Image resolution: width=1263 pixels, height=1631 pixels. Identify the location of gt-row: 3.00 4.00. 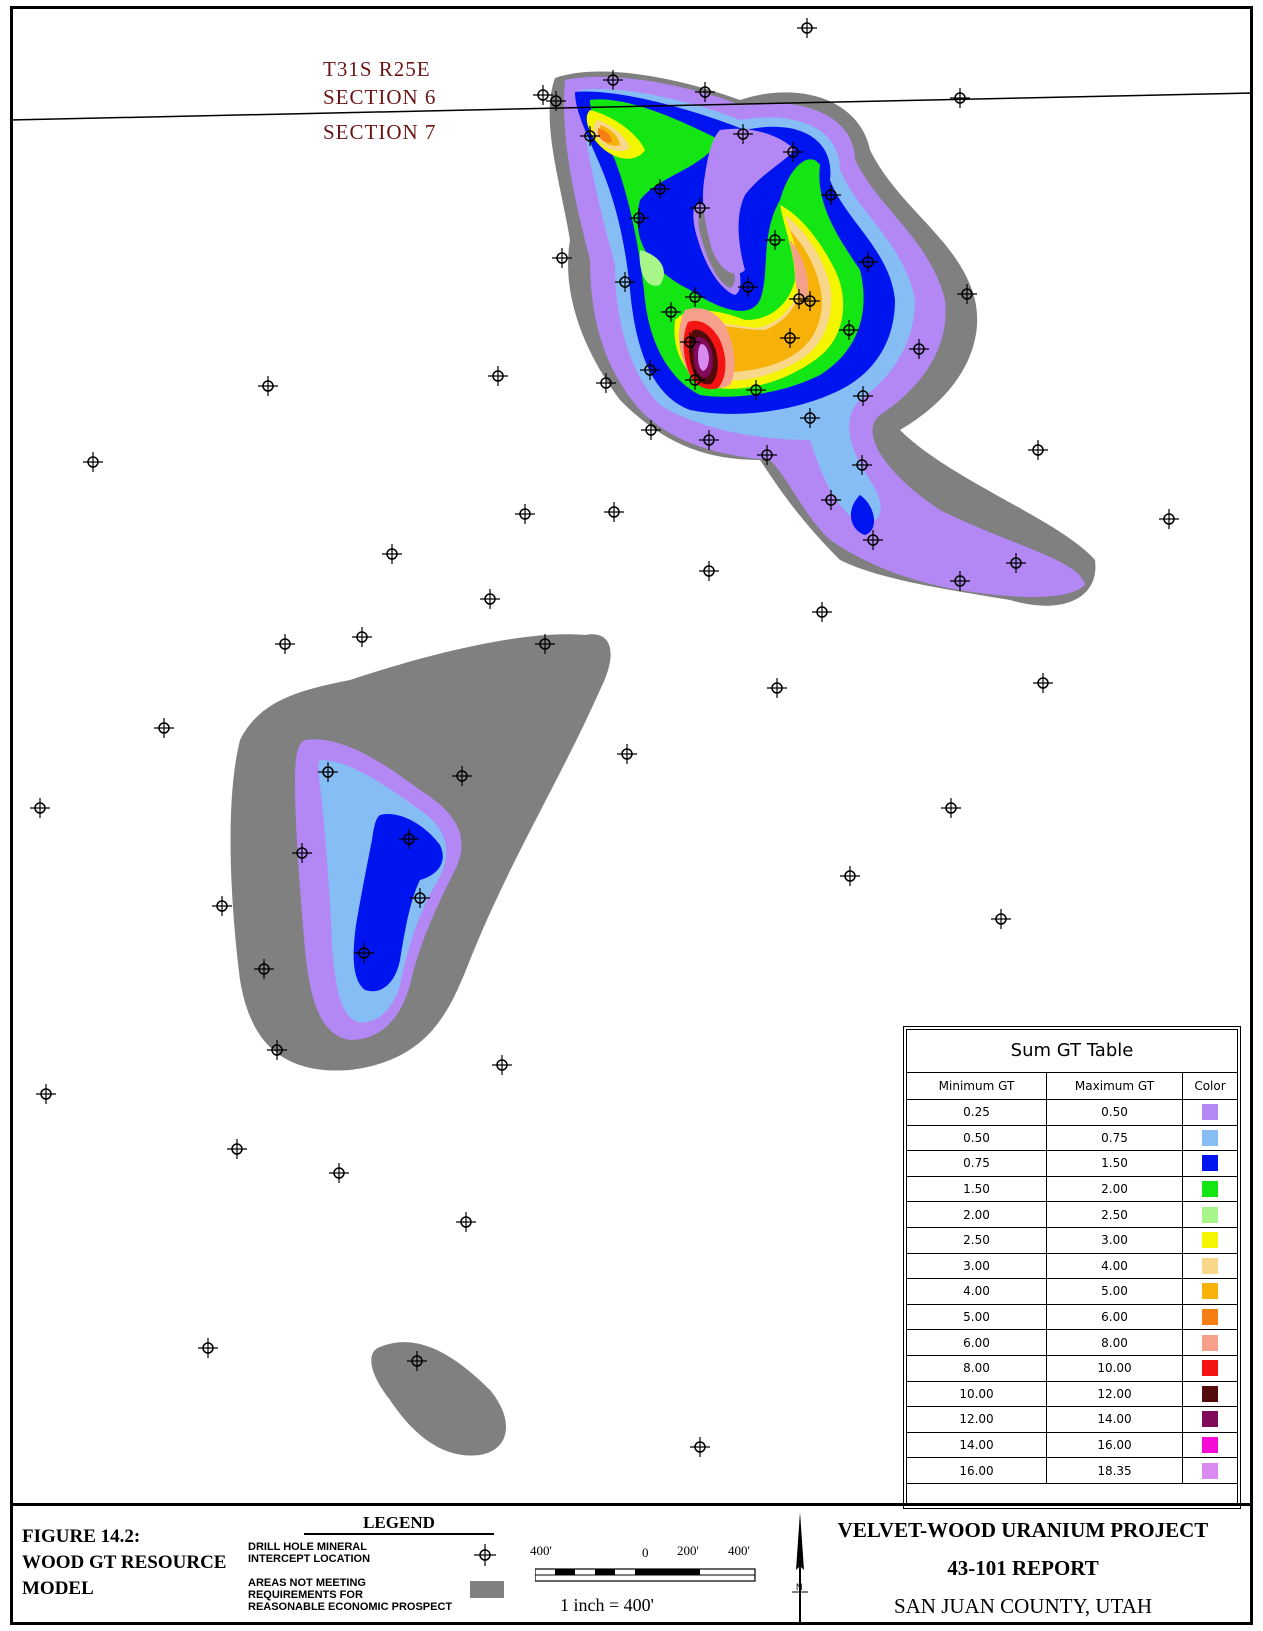
(1072, 1266).